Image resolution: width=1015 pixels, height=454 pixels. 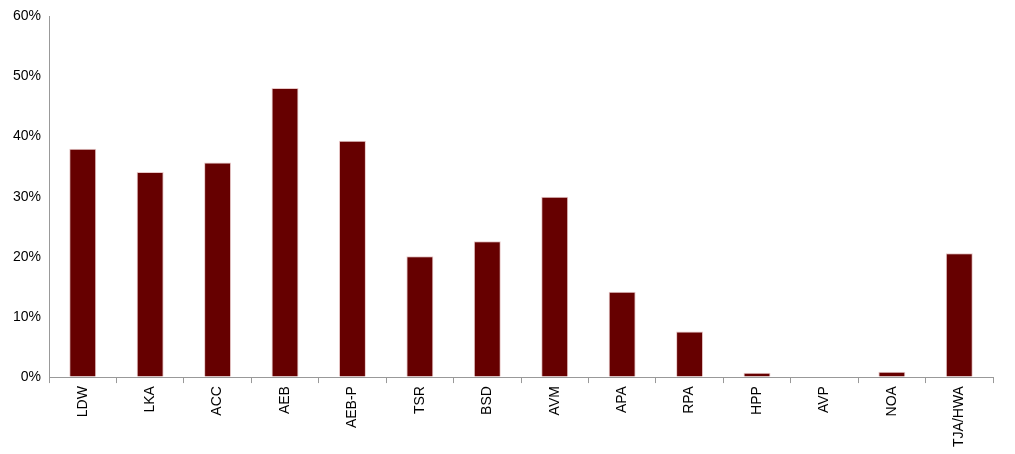 What do you see at coordinates (486, 400) in the screenshot?
I see `x-tick-label: BSD` at bounding box center [486, 400].